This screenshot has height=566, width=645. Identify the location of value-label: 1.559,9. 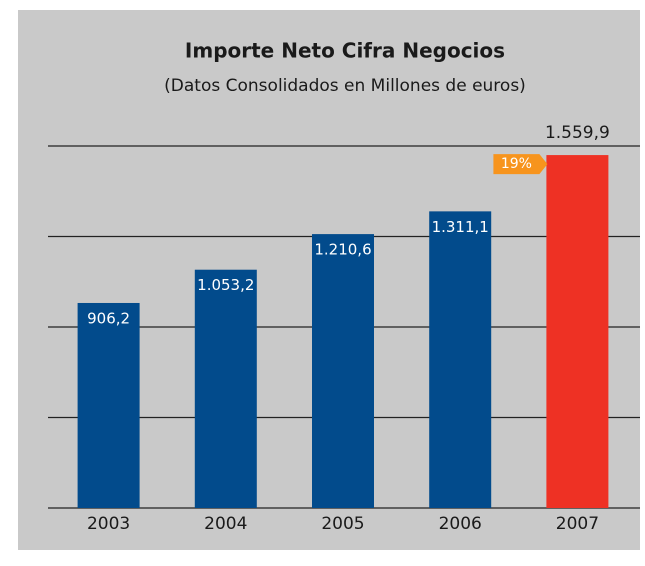
(577, 133).